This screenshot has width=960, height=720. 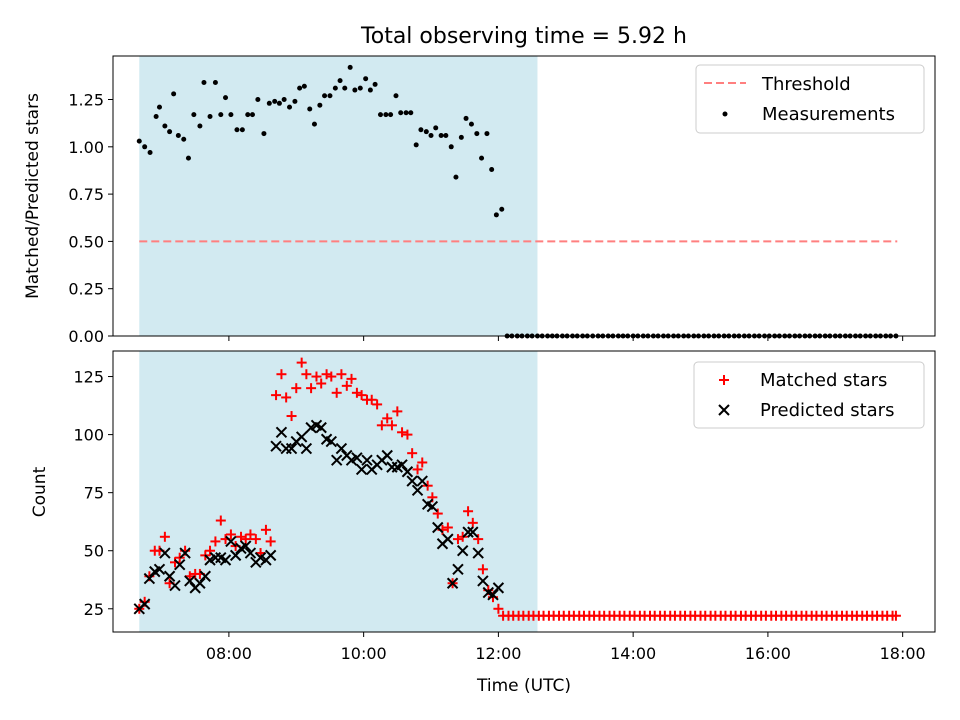 I want to click on legend-matched-label: Matched stars, so click(x=823, y=380).